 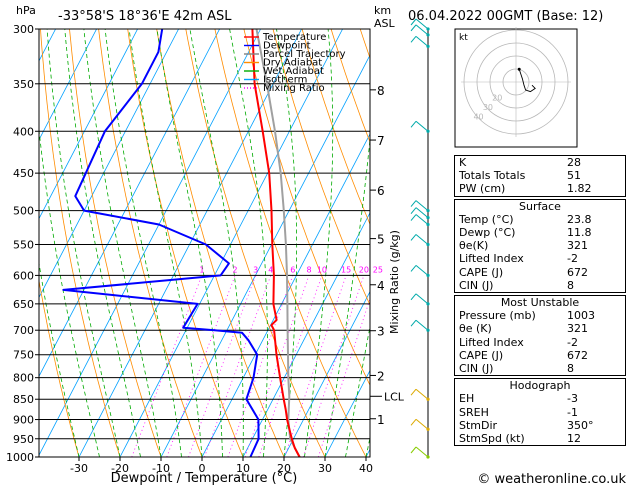 What do you see at coordinates (23, 173) in the screenshot?
I see `pressure-tick-label: 450` at bounding box center [23, 173].